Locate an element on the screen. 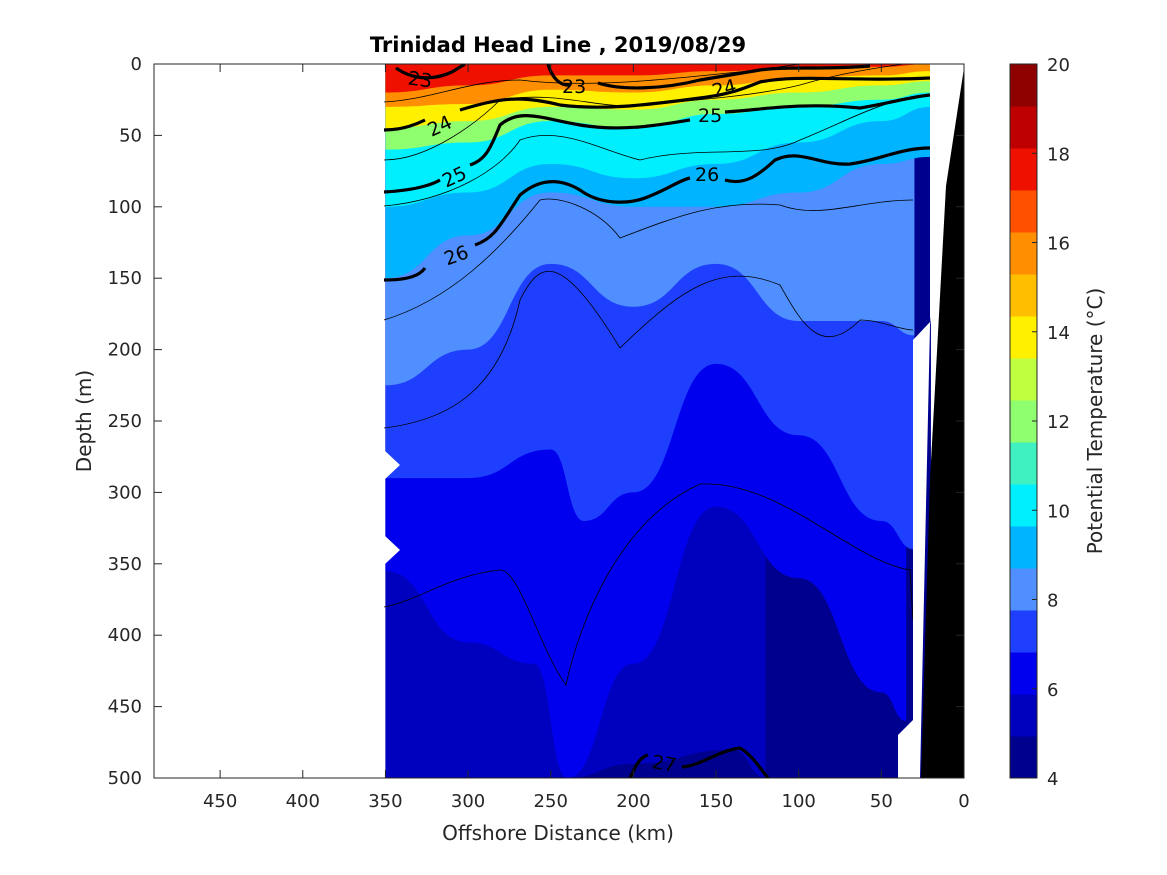 Image resolution: width=1167 pixels, height=875 pixels. x-tick-label: 450 is located at coordinates (220, 801).